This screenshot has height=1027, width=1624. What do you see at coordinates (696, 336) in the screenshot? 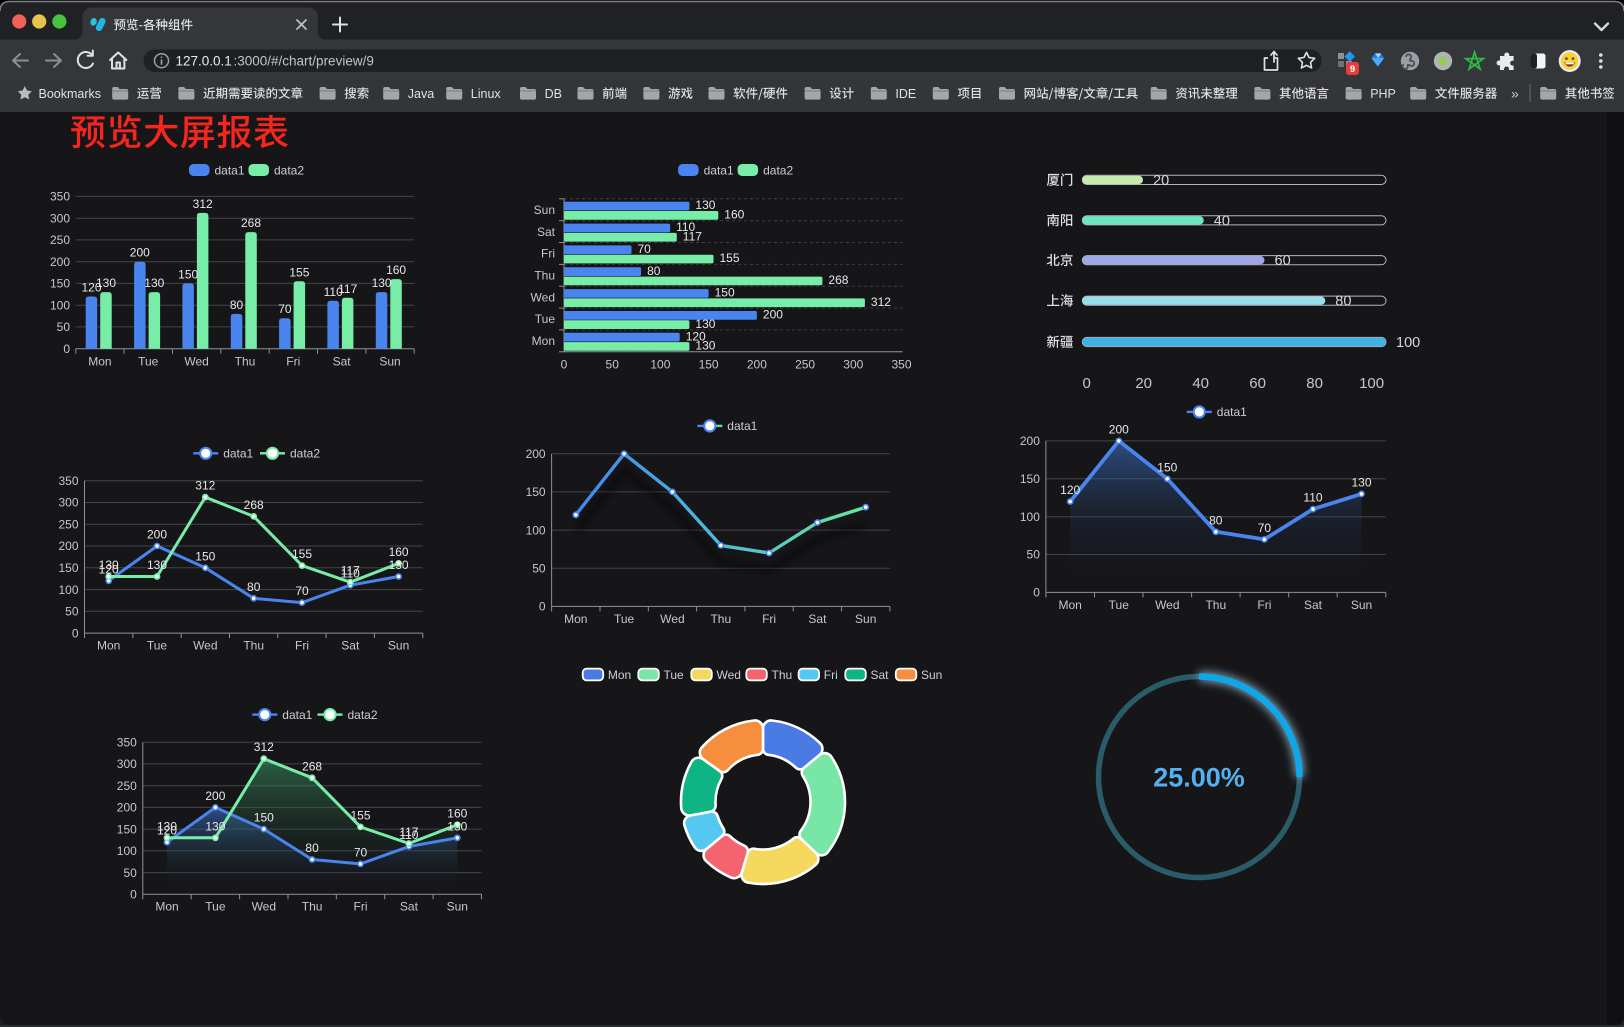
I see `svg-text: 120` at bounding box center [696, 336].